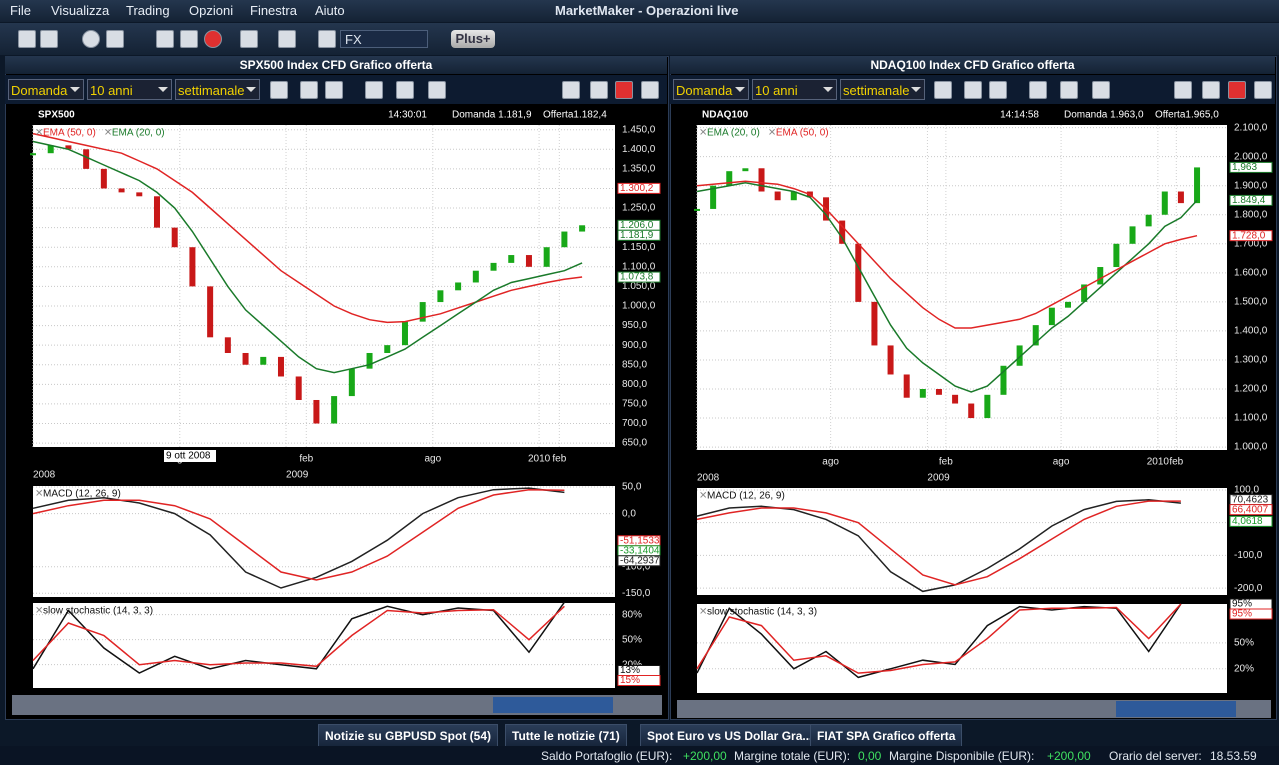  Describe the element at coordinates (1242, 614) in the screenshot. I see `price-tag-label: 95%` at that location.